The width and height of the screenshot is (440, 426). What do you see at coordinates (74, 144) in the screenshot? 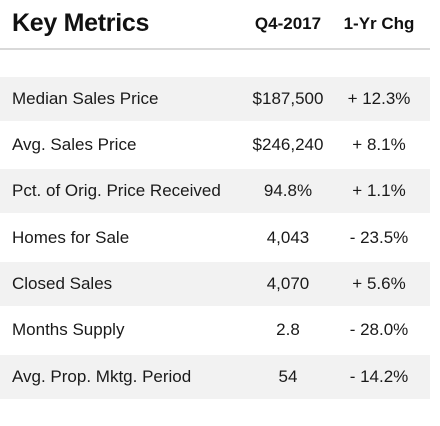
I see `row-label: Avg. Sales Price` at bounding box center [74, 144].